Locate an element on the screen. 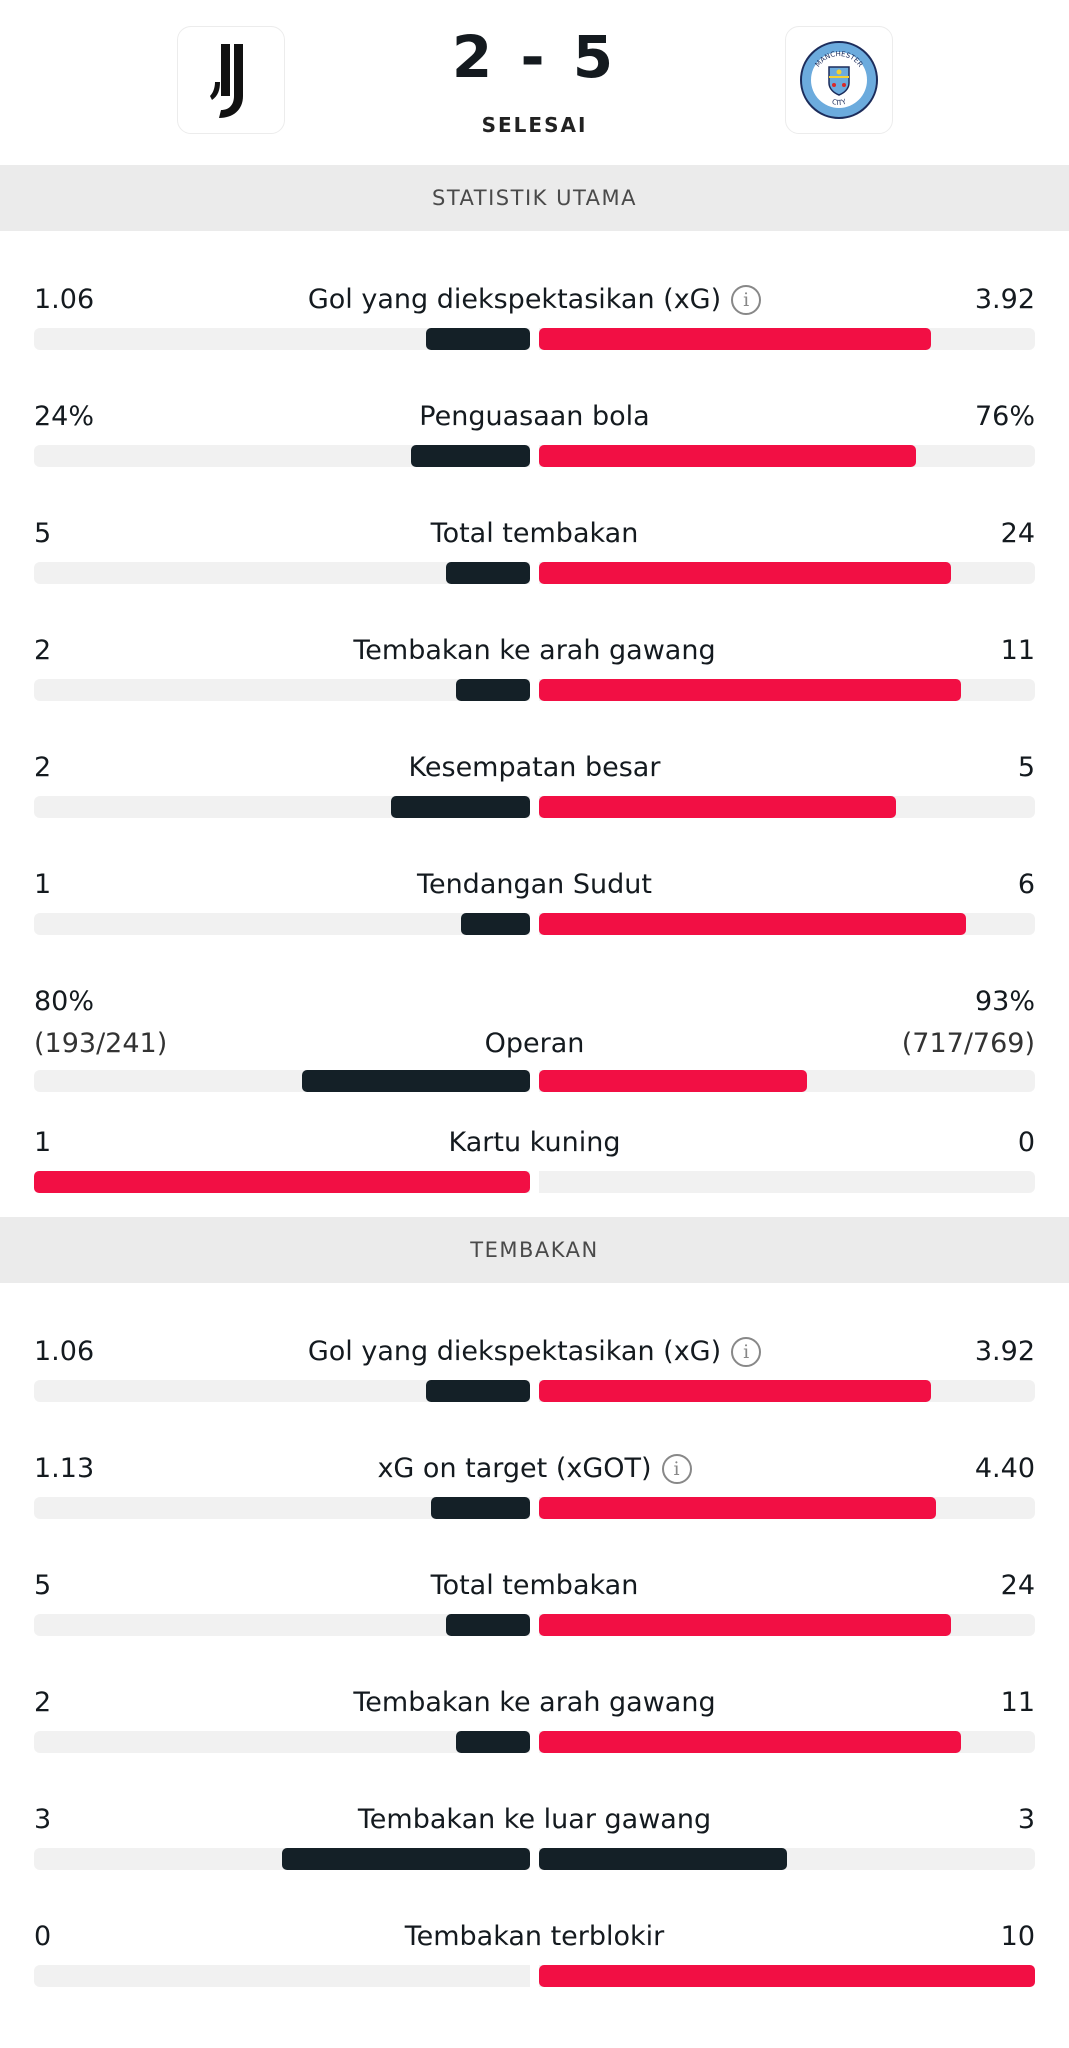  match-header: 2 - 5 SELESAI MANCHESTER CITY is located at coordinates (534, 82).